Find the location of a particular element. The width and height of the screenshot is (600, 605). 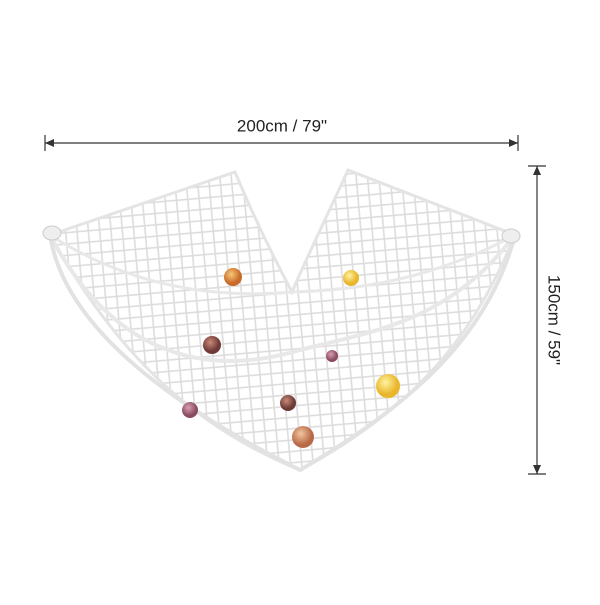

width-label: 200cm / 79" is located at coordinates (282, 125).